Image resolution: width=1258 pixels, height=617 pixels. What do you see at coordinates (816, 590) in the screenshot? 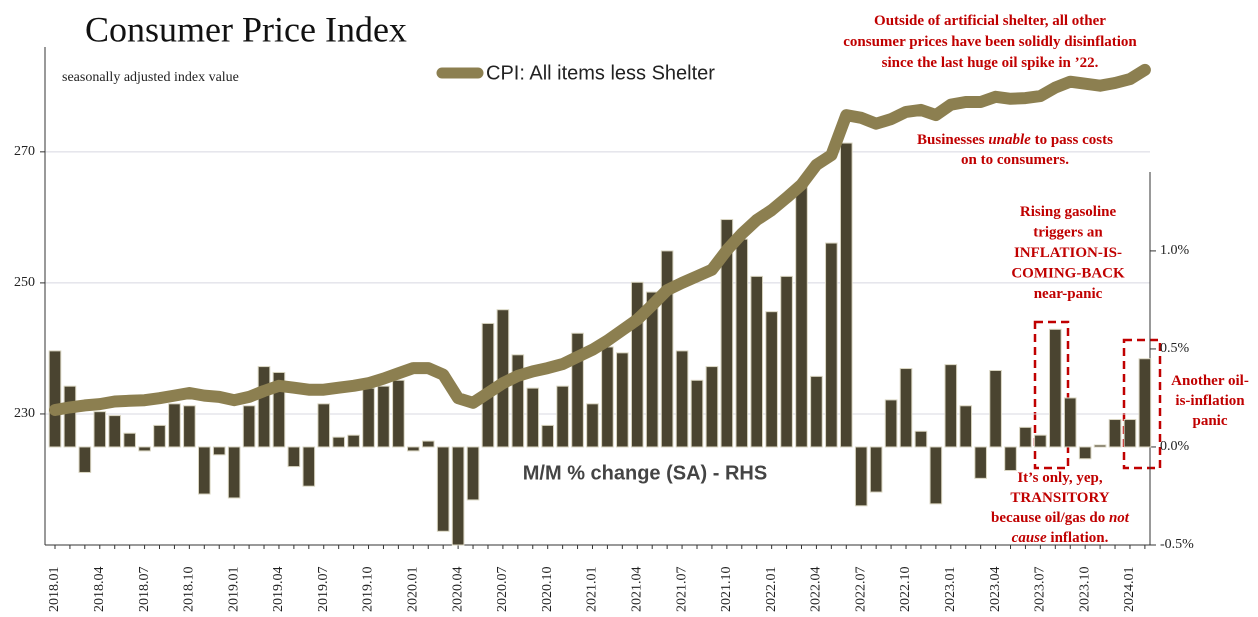
I see `x-tick-label: 2022.04` at bounding box center [816, 590].